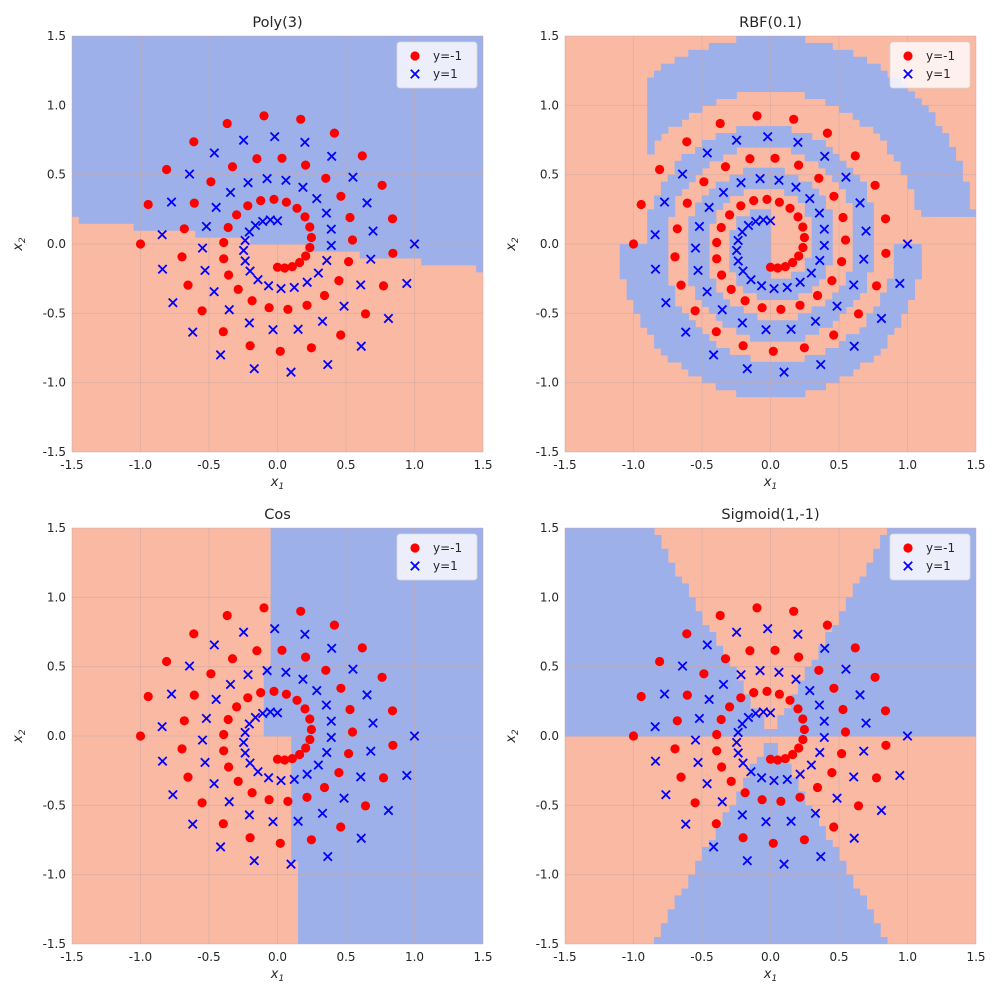 This screenshot has height=1000, width=1000. What do you see at coordinates (277, 465) in the screenshot?
I see `x-tick-label: 0.0` at bounding box center [277, 465].